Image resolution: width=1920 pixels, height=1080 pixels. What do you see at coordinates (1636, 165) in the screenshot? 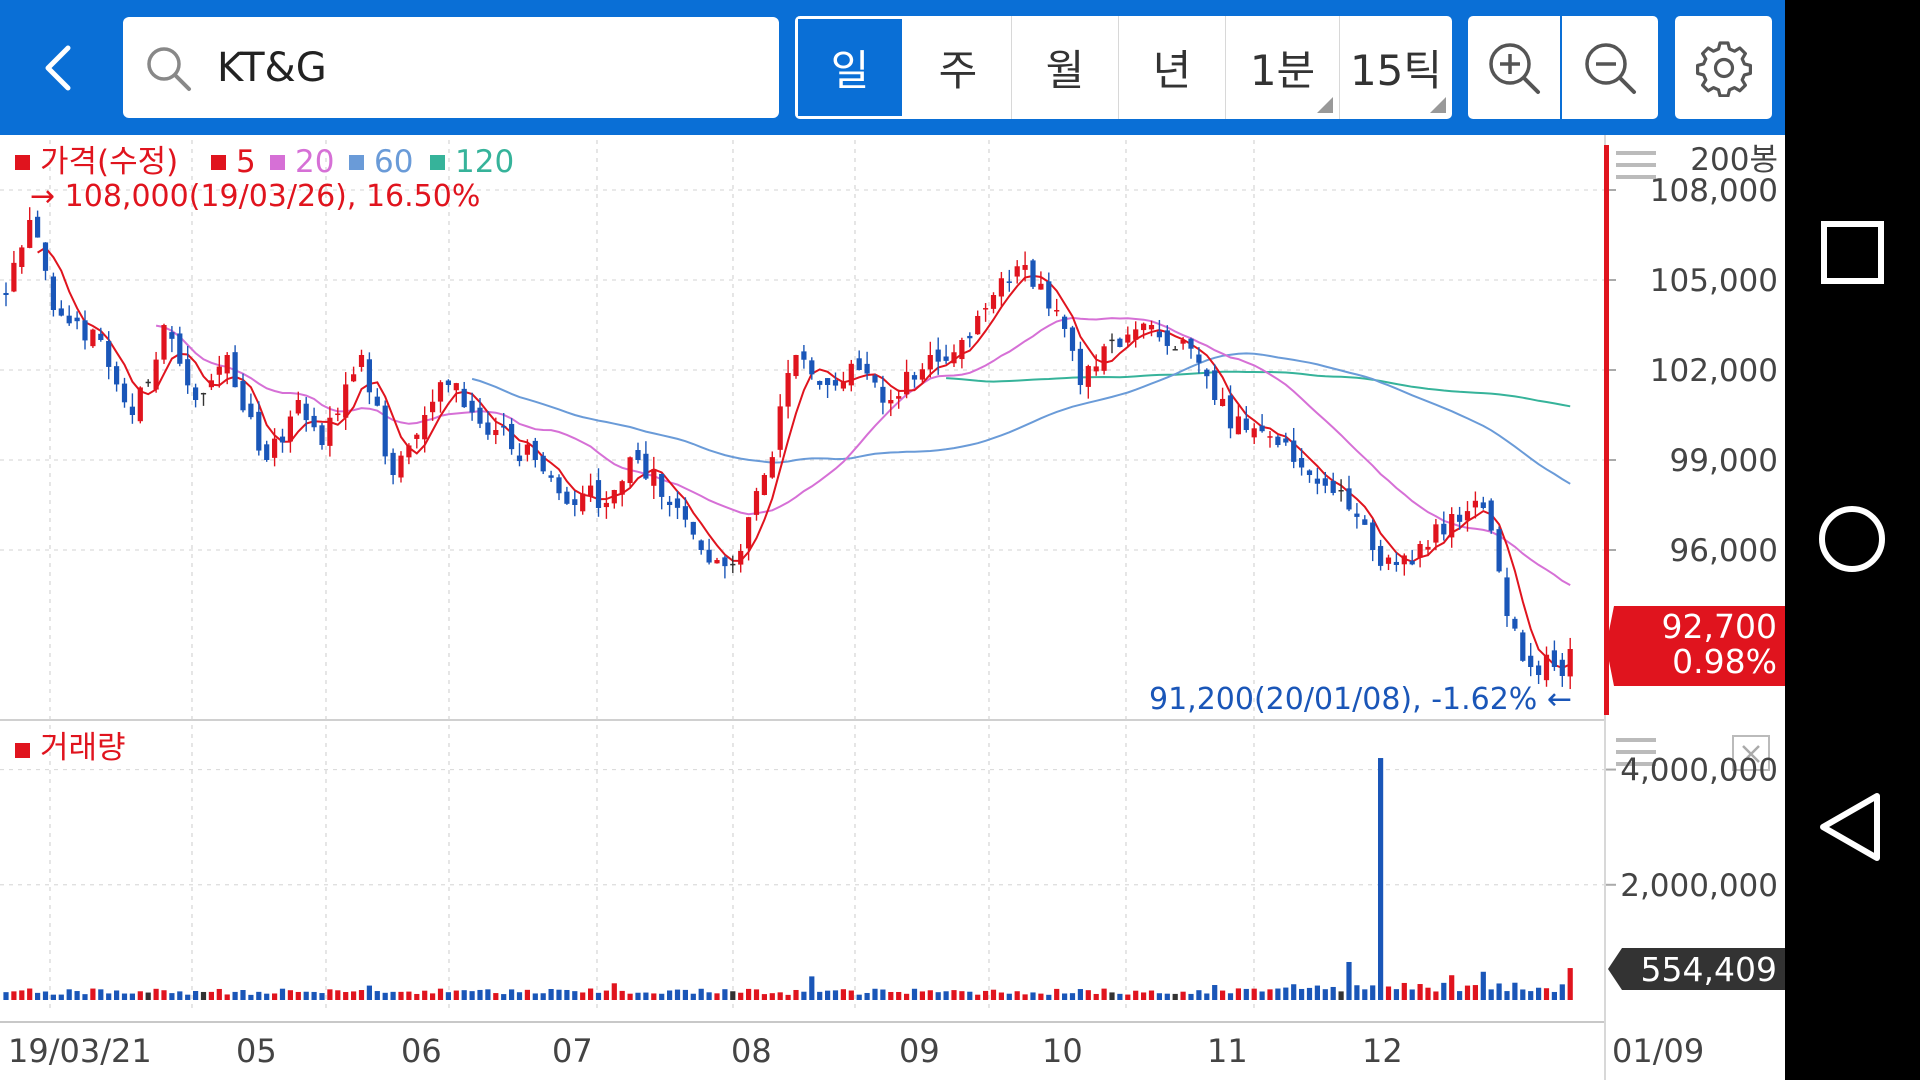
I see `hamburger-icon` at bounding box center [1636, 165].